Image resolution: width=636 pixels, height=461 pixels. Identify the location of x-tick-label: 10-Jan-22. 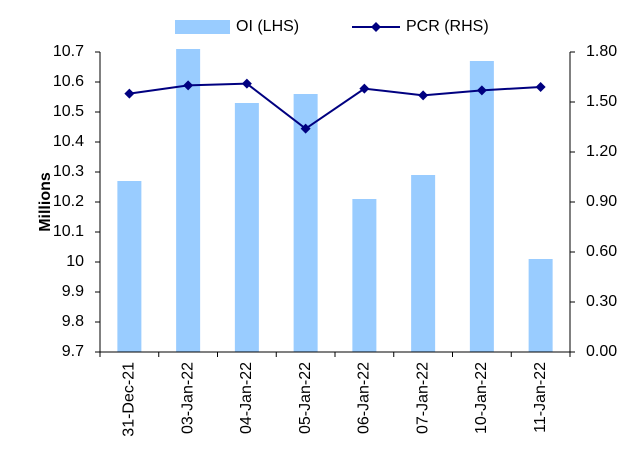
(481, 398).